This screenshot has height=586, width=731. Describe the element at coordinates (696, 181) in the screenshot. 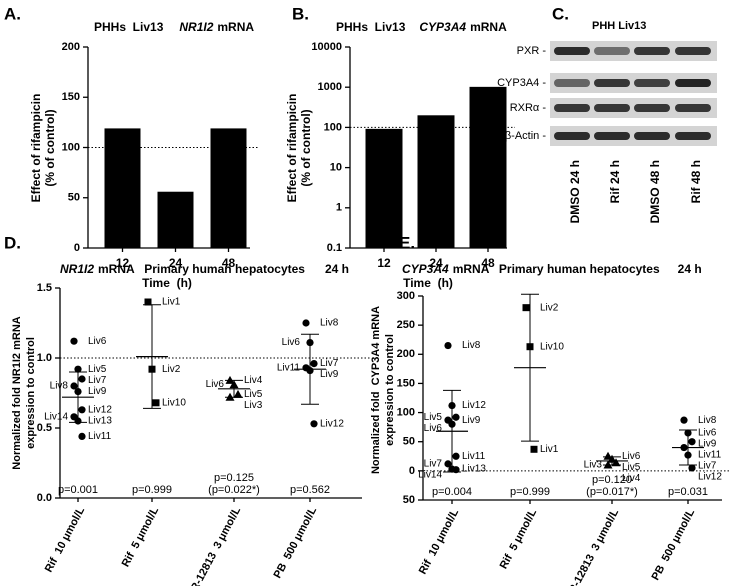

I see `blot-lane-label: Rif 48 h` at that location.